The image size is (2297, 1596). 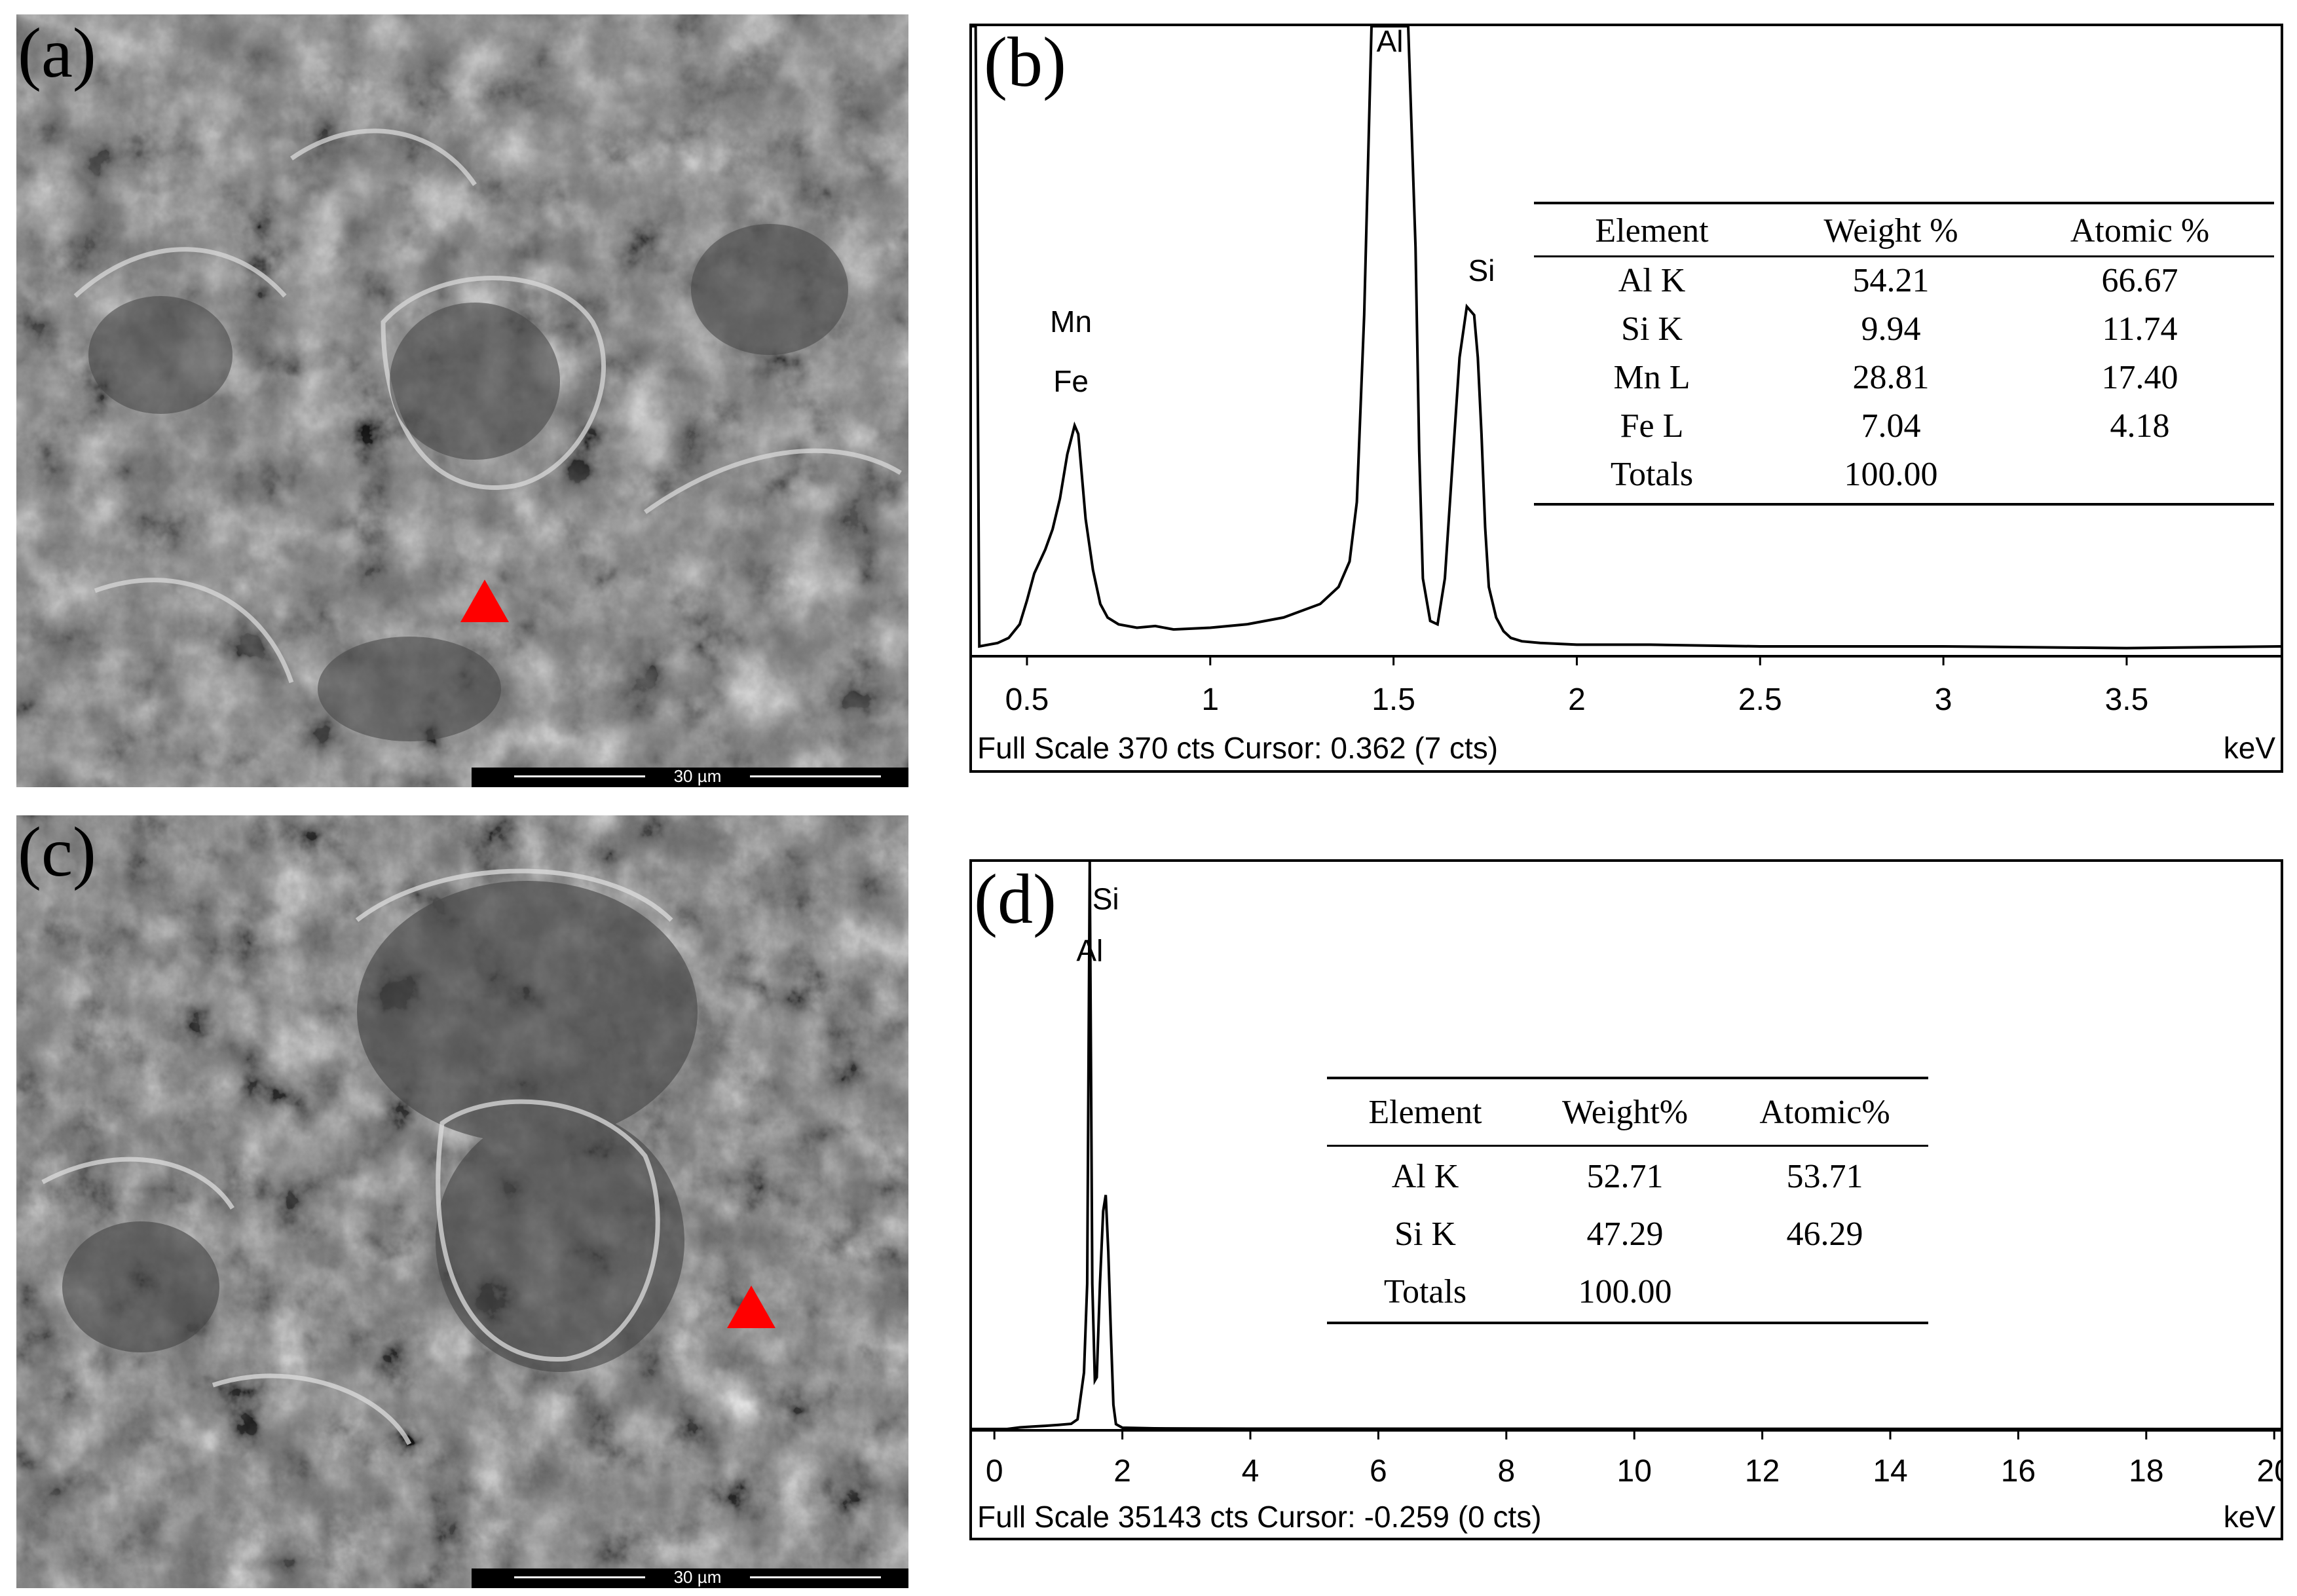 What do you see at coordinates (2139, 280) in the screenshot?
I see `cell-b-0-2: 66.67` at bounding box center [2139, 280].